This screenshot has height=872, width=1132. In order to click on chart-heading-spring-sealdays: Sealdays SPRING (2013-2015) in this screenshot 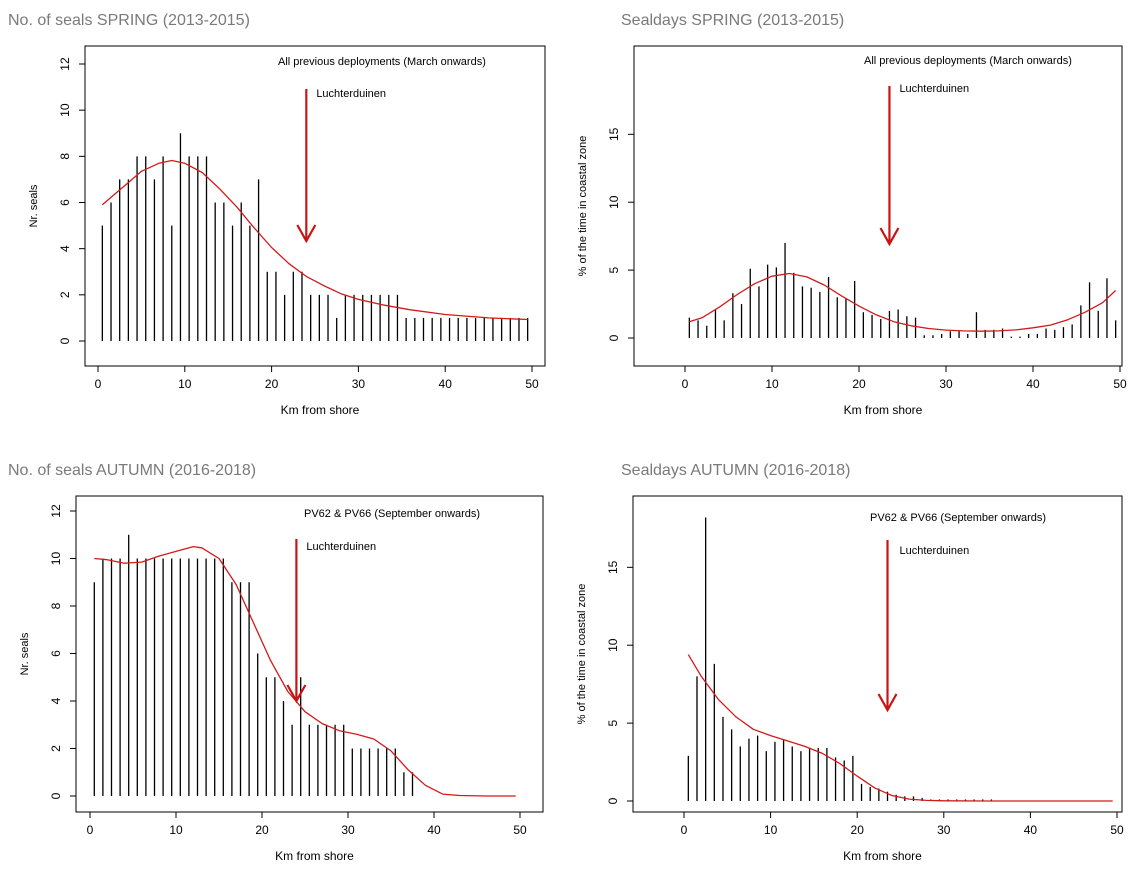, I will do `click(733, 20)`.